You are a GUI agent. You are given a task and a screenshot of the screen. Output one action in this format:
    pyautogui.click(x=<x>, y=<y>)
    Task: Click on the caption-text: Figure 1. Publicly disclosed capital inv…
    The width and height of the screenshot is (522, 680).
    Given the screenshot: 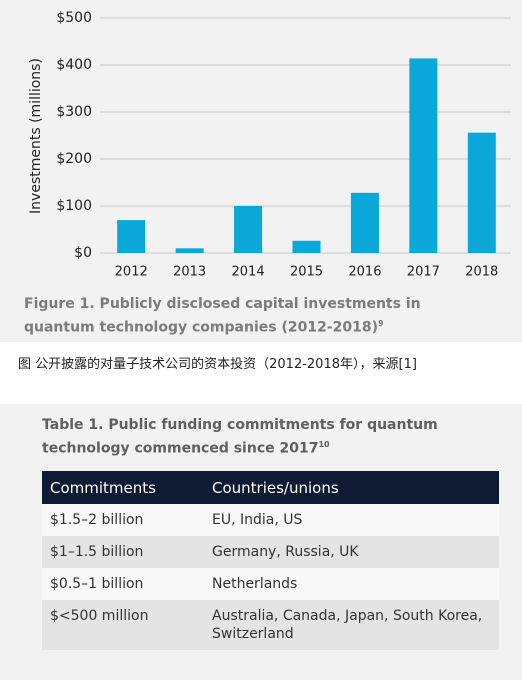 What is the action you would take?
    pyautogui.click(x=222, y=316)
    